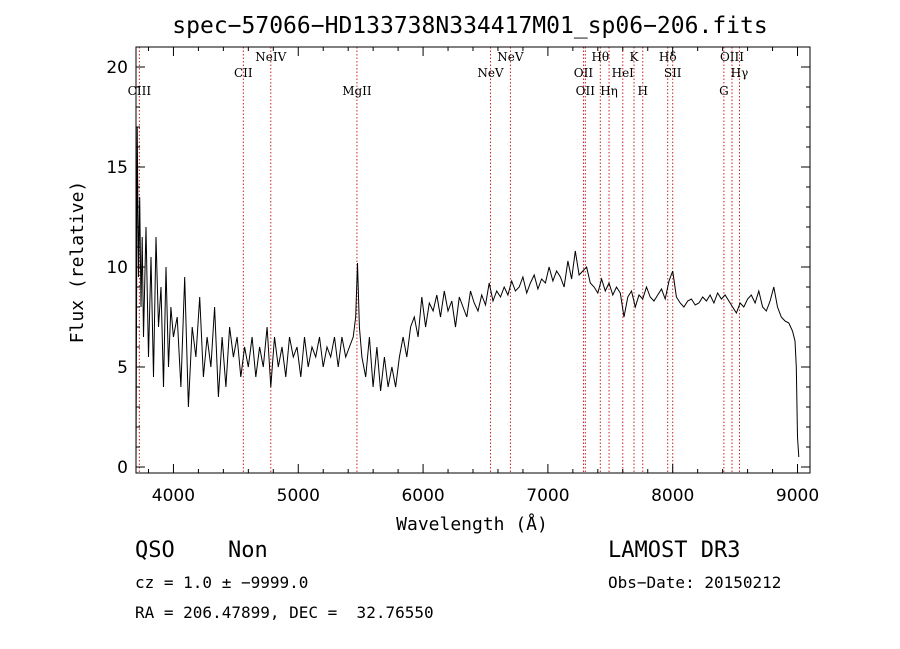  I want to click on y-tick-label: 0, so click(122, 468).